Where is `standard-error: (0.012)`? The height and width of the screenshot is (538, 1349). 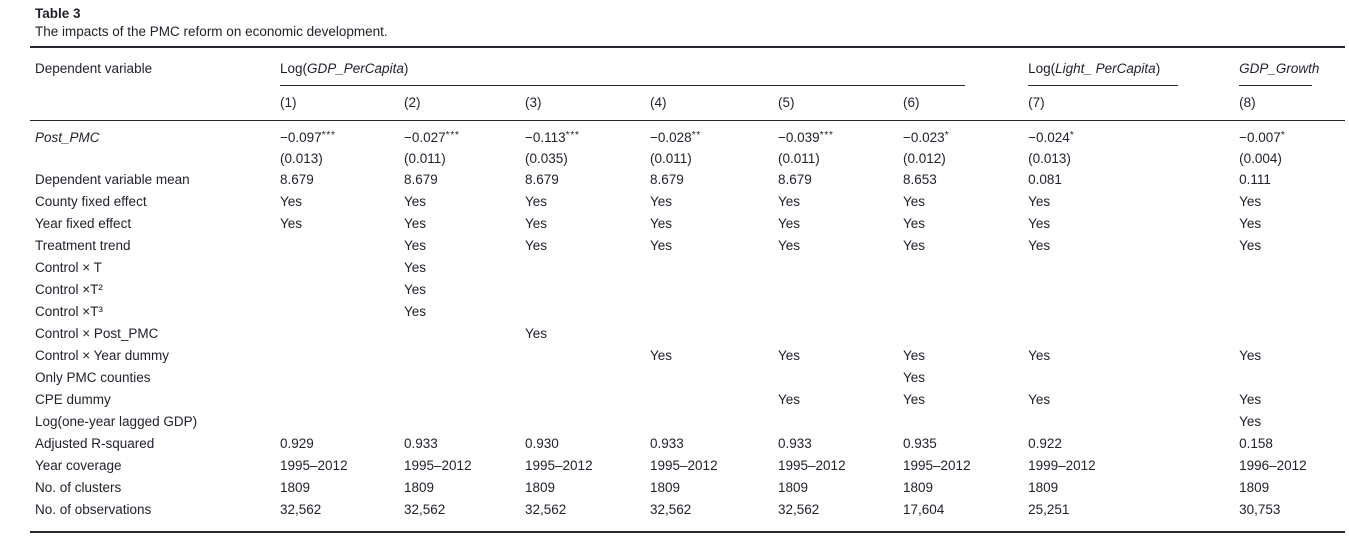 standard-error: (0.012) is located at coordinates (924, 158).